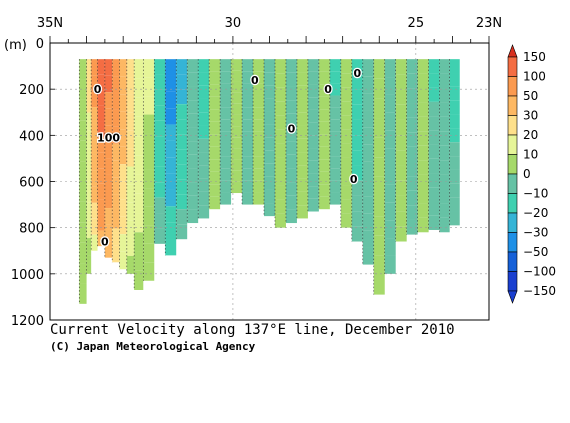 The height and width of the screenshot is (423, 570). Describe the element at coordinates (108, 138) in the screenshot. I see `contour-label: 100` at that location.